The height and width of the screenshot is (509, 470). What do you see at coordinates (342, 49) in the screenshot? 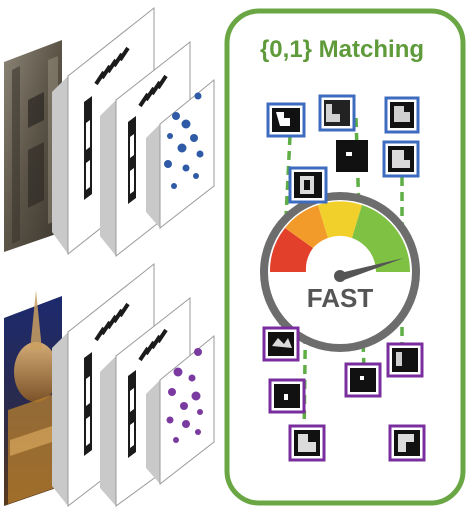
I see `panel-title: {0,1} Matching` at bounding box center [342, 49].